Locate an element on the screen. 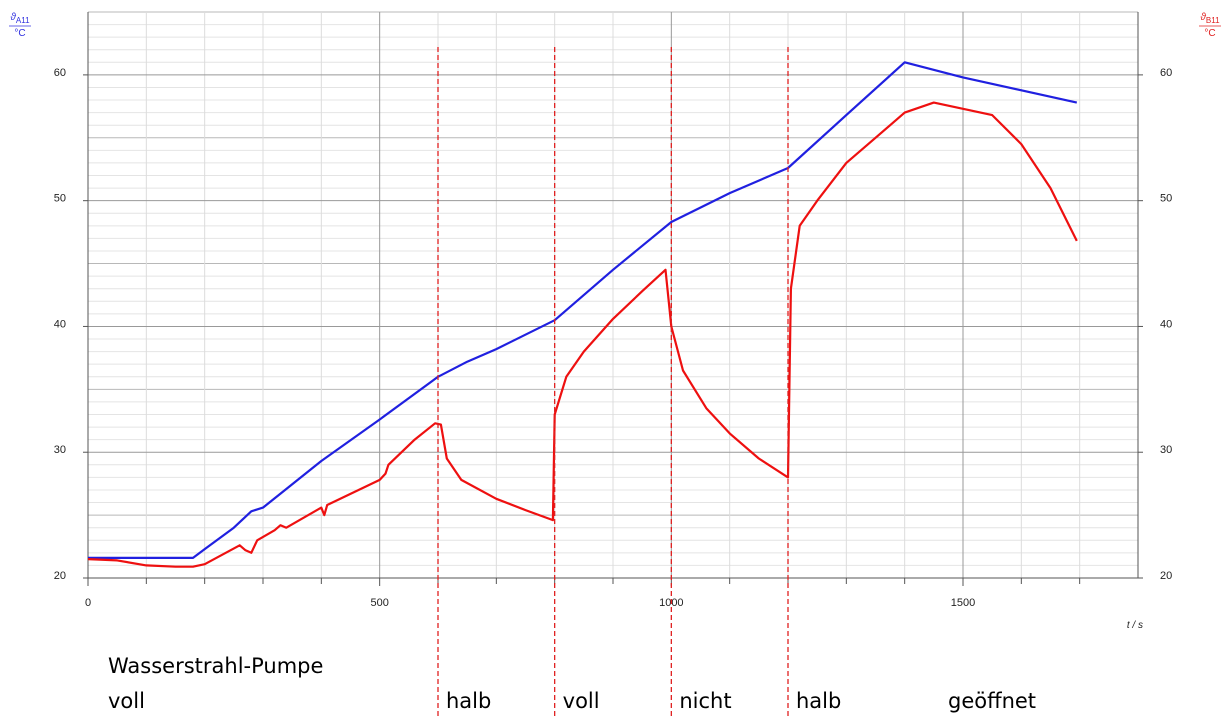 The height and width of the screenshot is (717, 1228). x-tick-label: 500 is located at coordinates (379, 603).